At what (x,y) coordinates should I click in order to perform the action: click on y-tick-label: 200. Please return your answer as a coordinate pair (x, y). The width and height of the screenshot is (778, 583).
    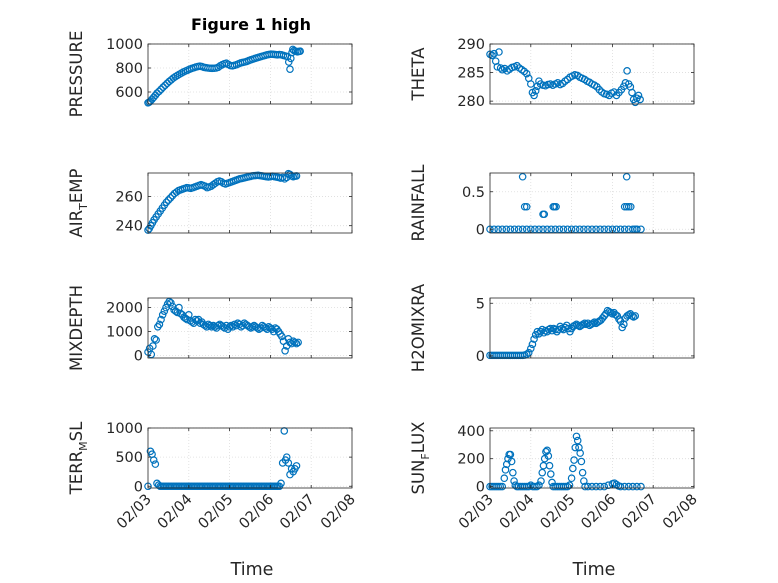
    Looking at the image, I should click on (471, 460).